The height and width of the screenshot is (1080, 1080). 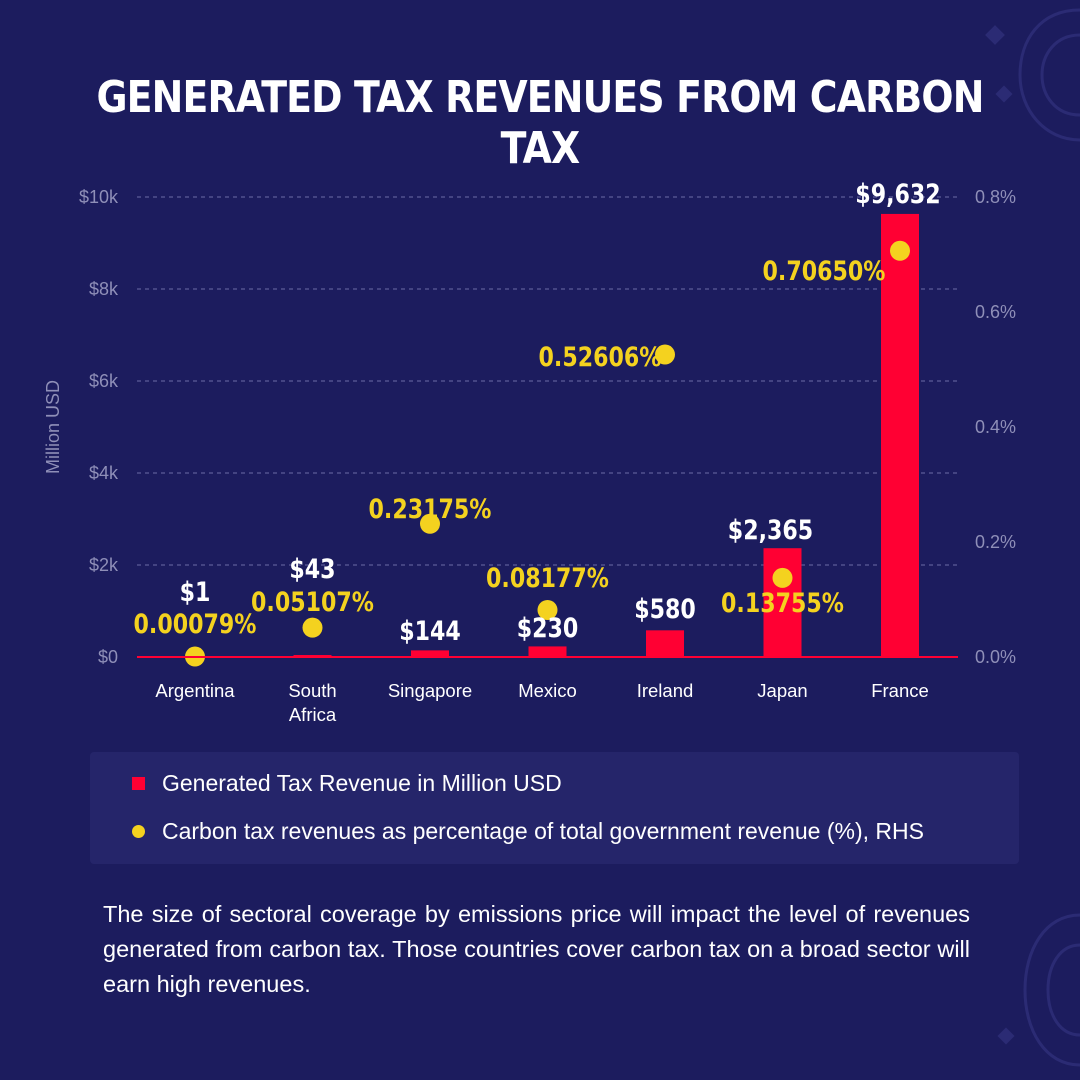 I want to click on bar-value-label: $580, so click(x=665, y=609).